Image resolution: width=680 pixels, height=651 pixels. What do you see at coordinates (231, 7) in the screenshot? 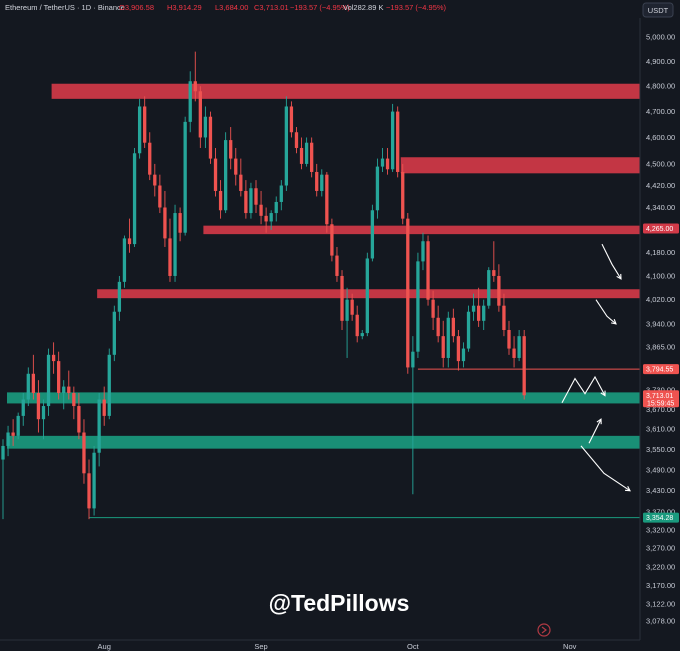
I see `low-value: L3,684.00` at bounding box center [231, 7].